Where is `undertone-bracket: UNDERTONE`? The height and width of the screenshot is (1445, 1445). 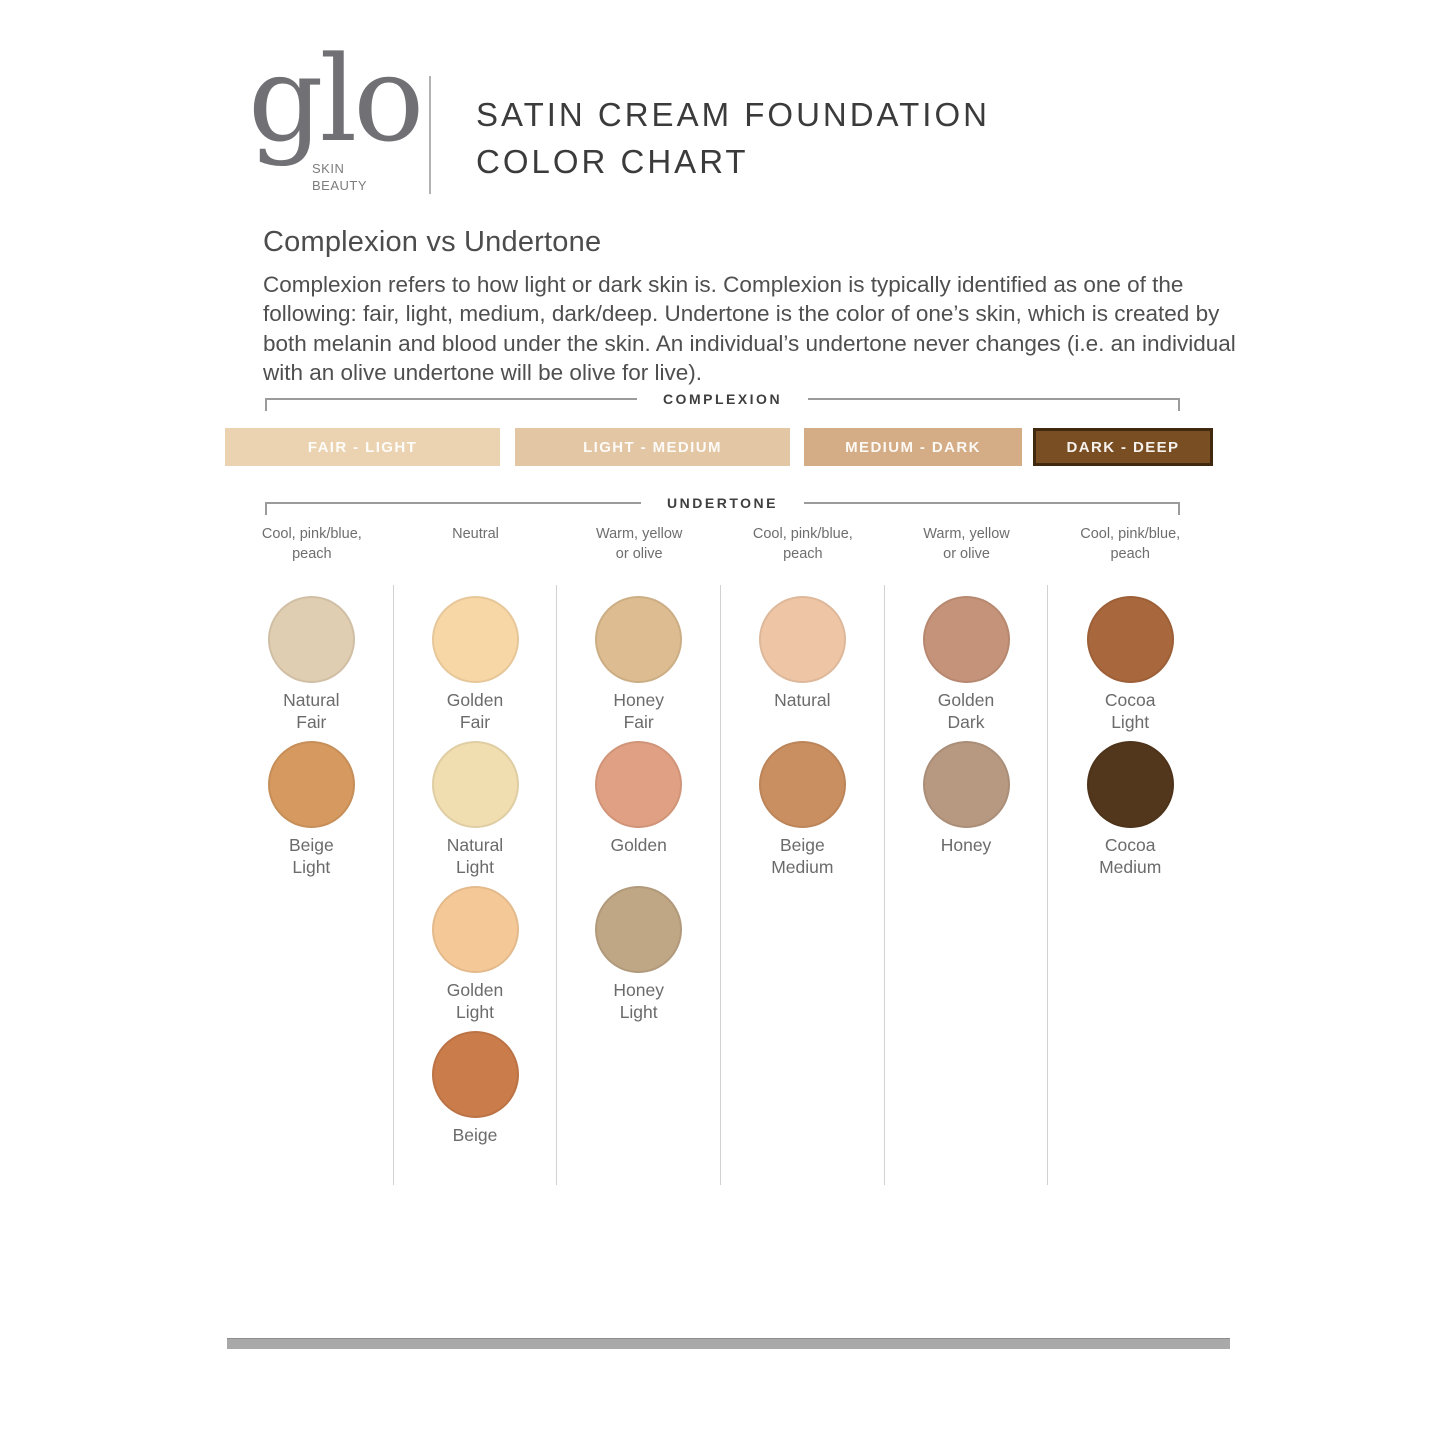
undertone-bracket: UNDERTONE is located at coordinates (723, 505).